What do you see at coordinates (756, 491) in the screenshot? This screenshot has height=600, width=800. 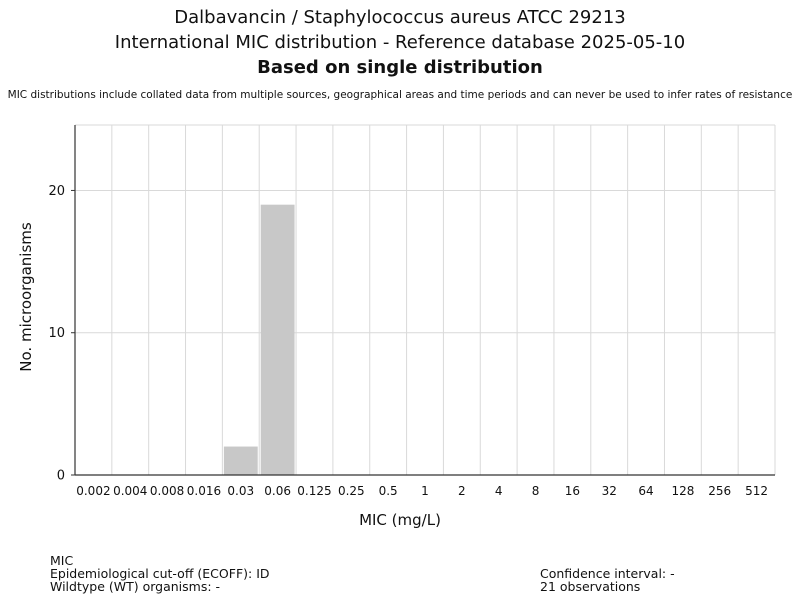 I see `x-tick-label: 512` at bounding box center [756, 491].